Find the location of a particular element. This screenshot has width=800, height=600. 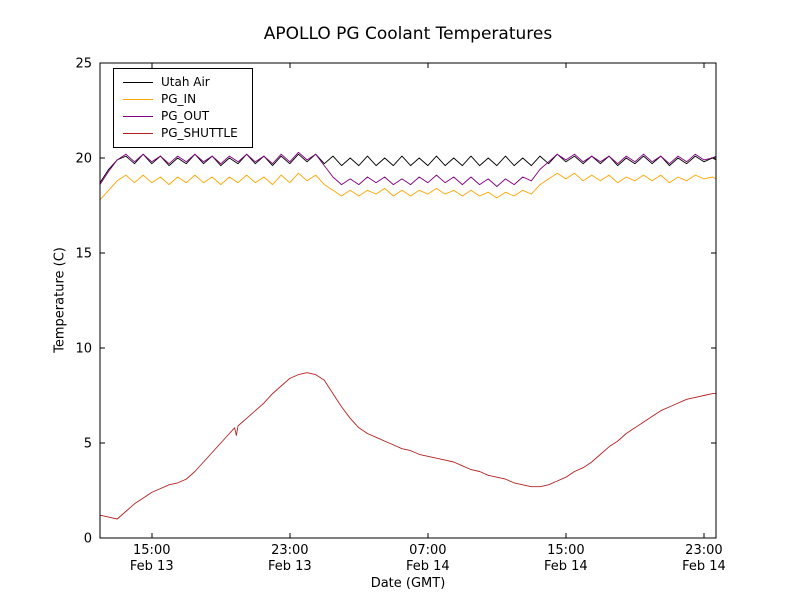

legend-label: PG_IN is located at coordinates (179, 99).